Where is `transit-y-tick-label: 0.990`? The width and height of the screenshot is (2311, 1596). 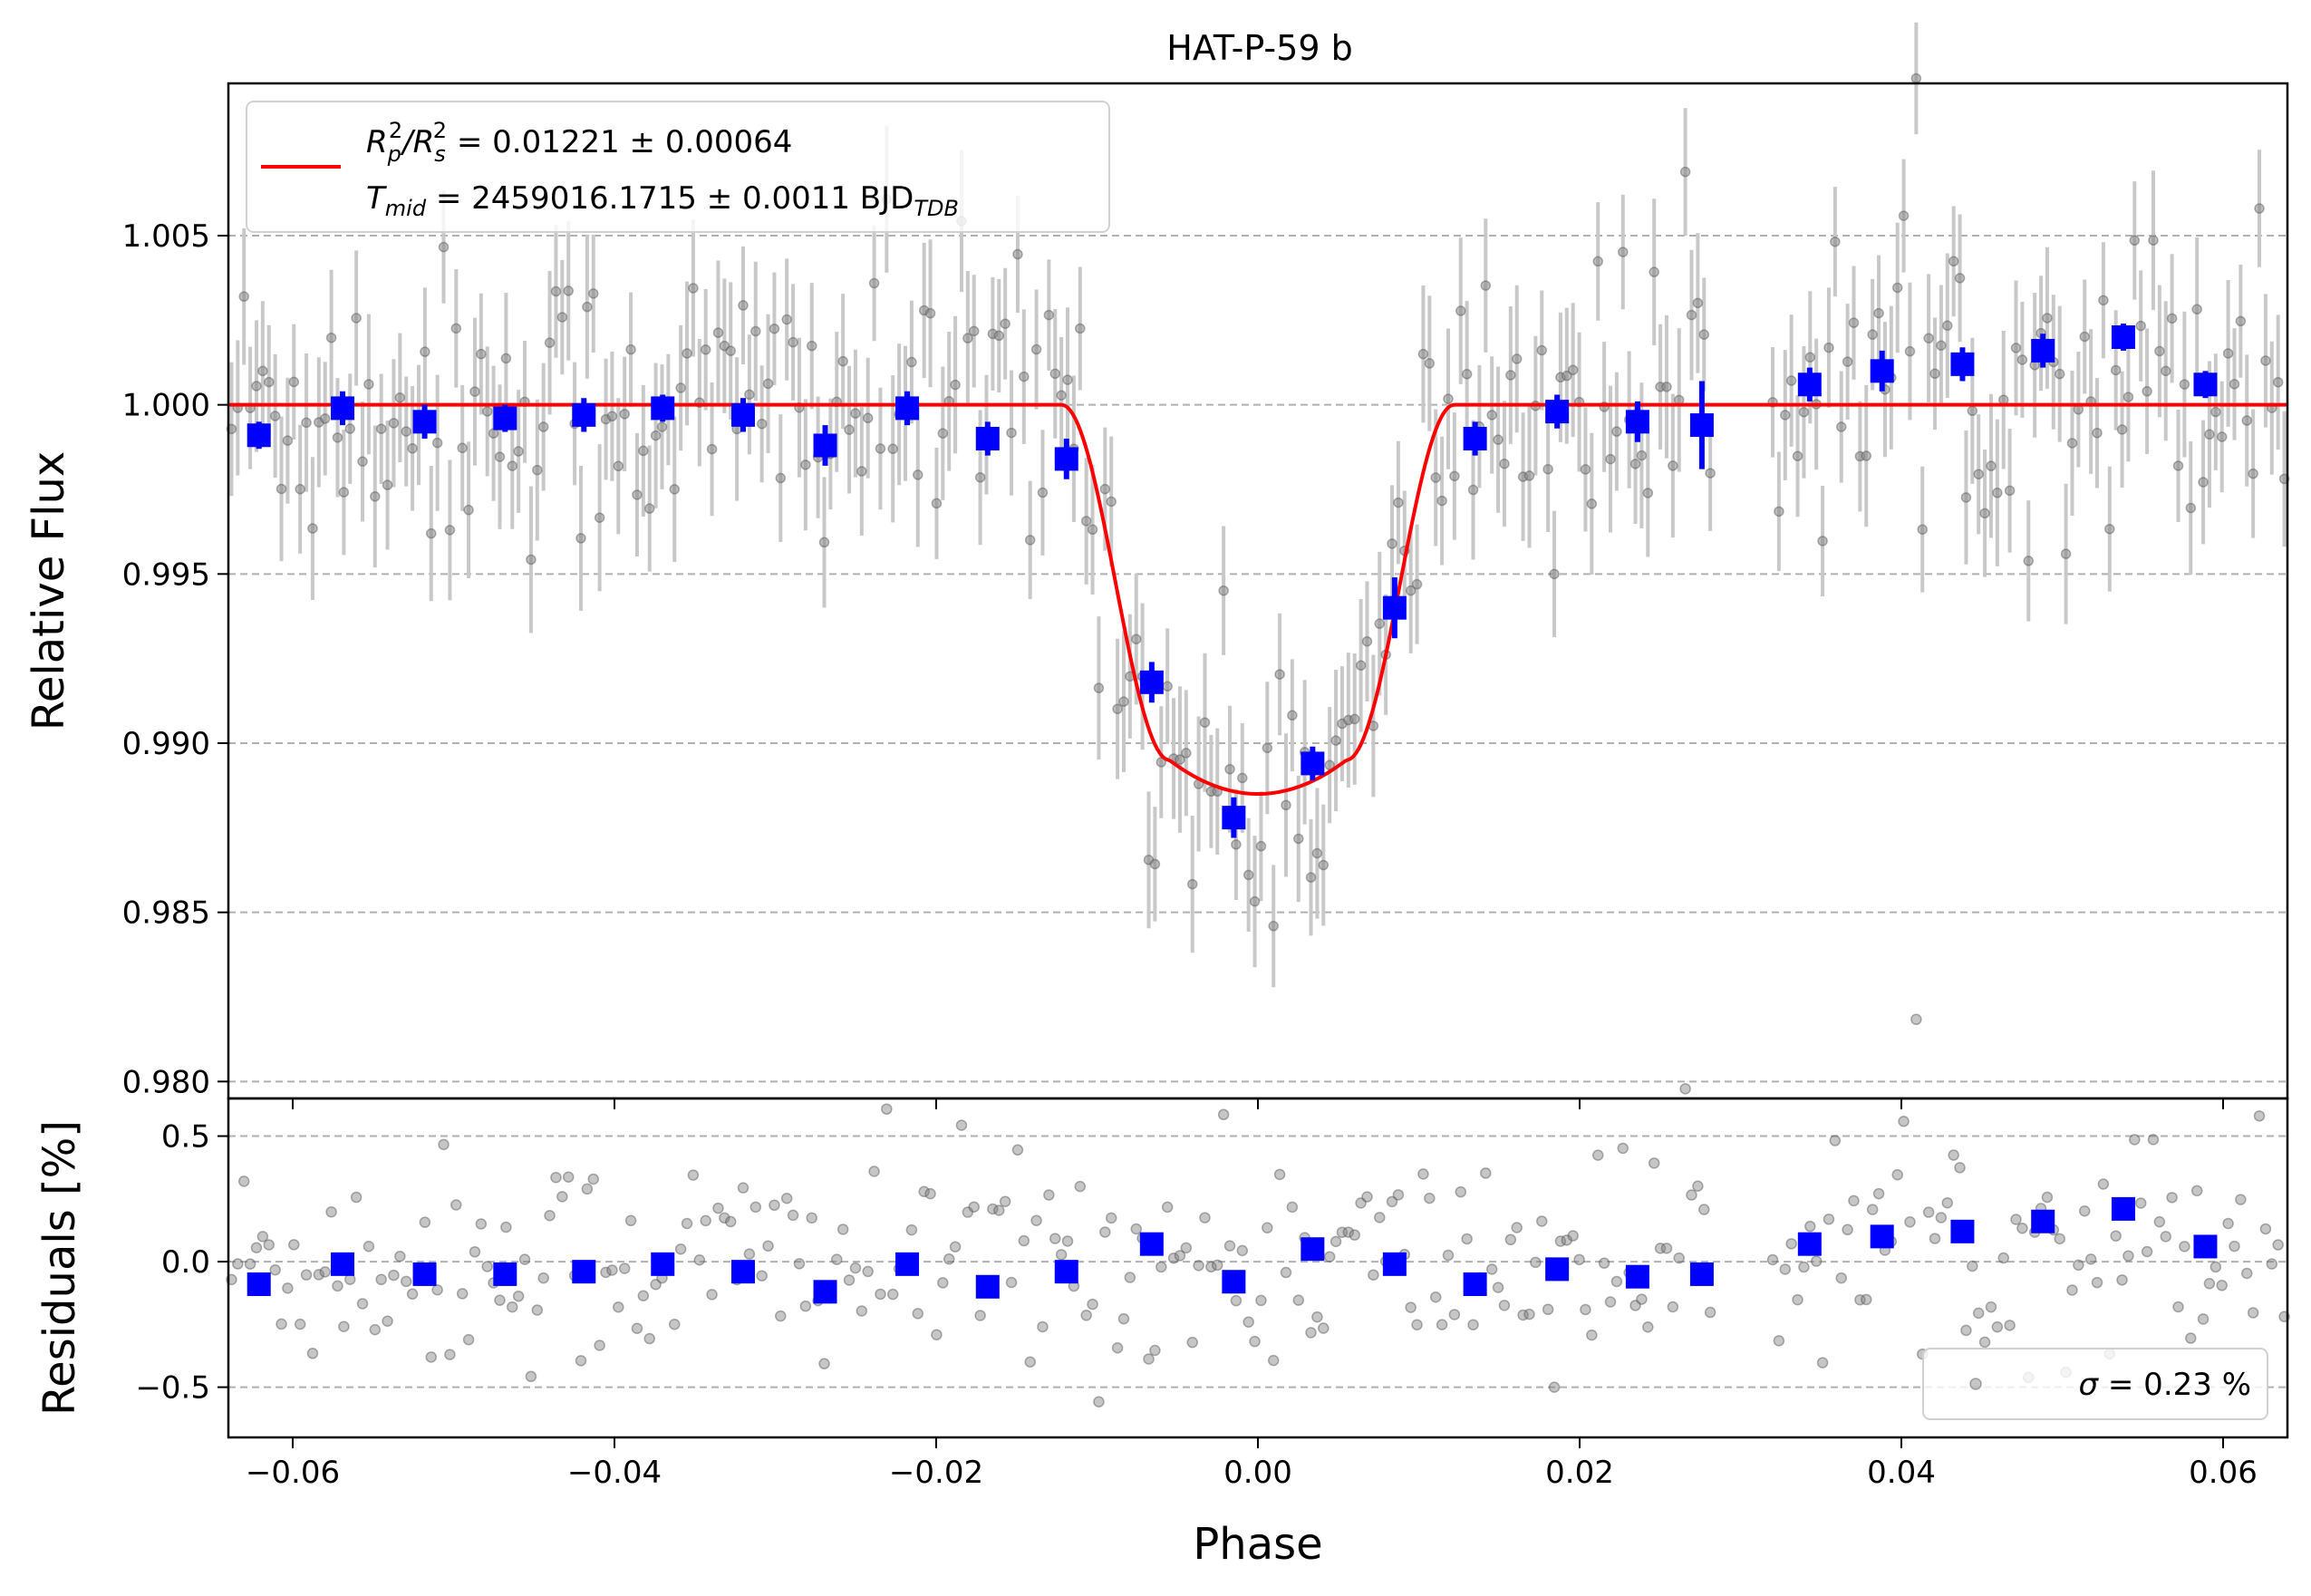
transit-y-tick-label: 0.990 is located at coordinates (166, 744).